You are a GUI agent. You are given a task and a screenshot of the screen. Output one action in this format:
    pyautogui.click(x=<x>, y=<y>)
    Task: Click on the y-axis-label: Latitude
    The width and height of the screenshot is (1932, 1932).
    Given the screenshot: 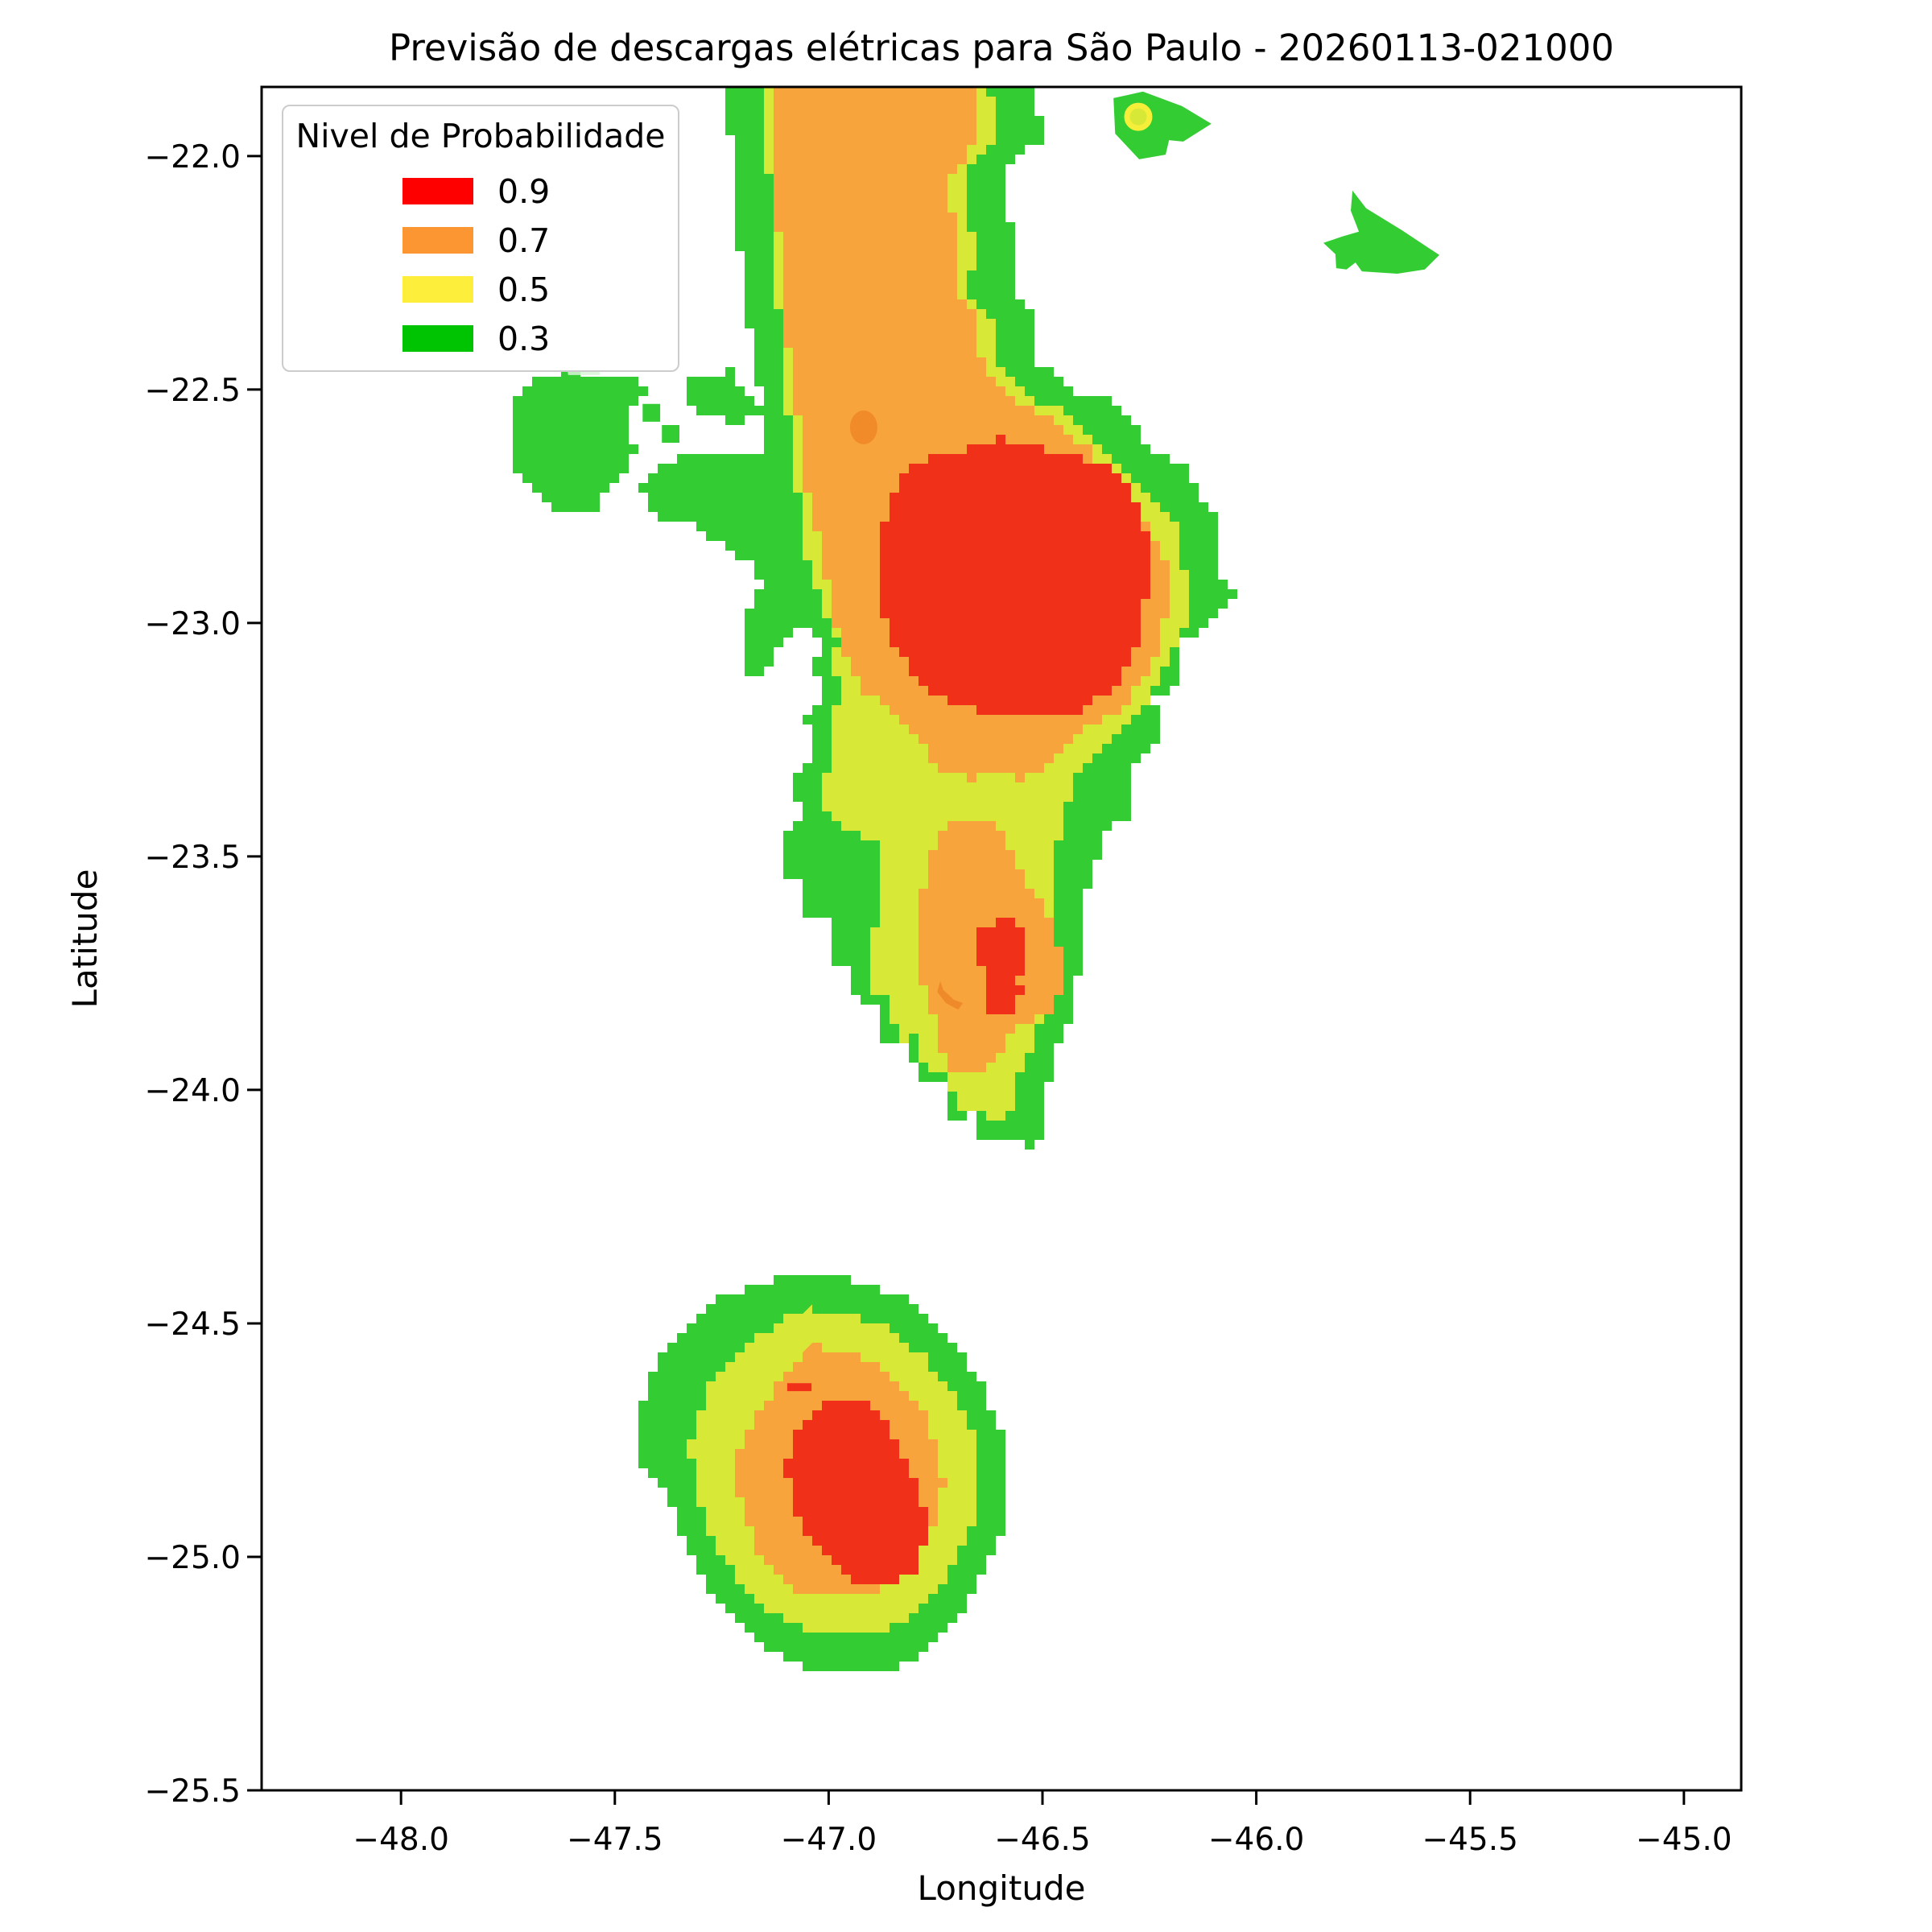 What is the action you would take?
    pyautogui.click(x=85, y=939)
    